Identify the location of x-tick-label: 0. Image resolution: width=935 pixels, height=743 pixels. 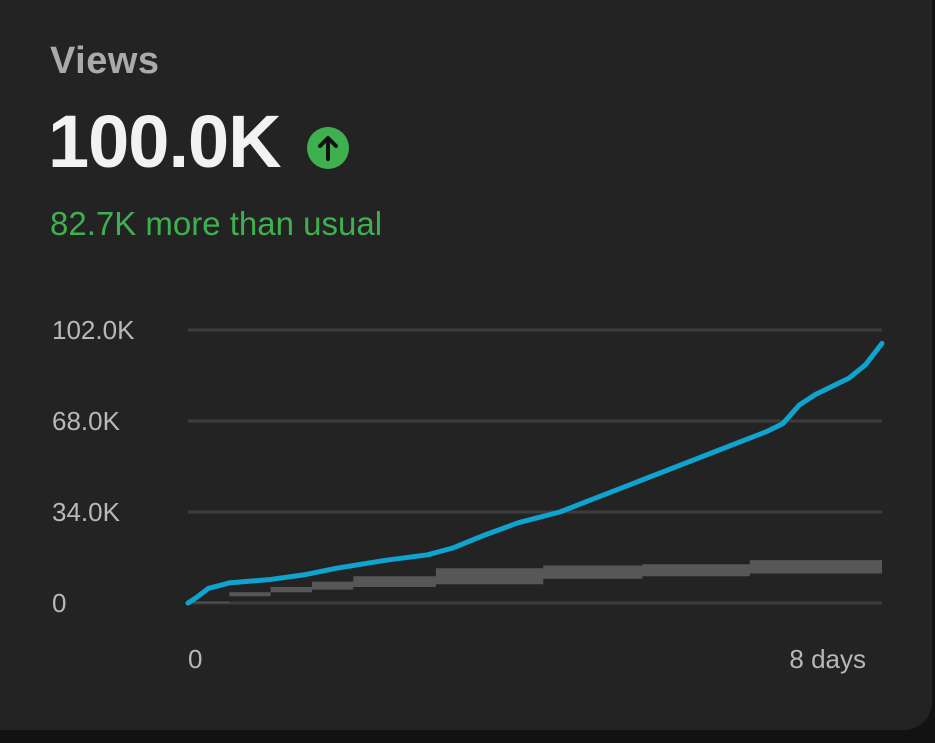
(195, 659).